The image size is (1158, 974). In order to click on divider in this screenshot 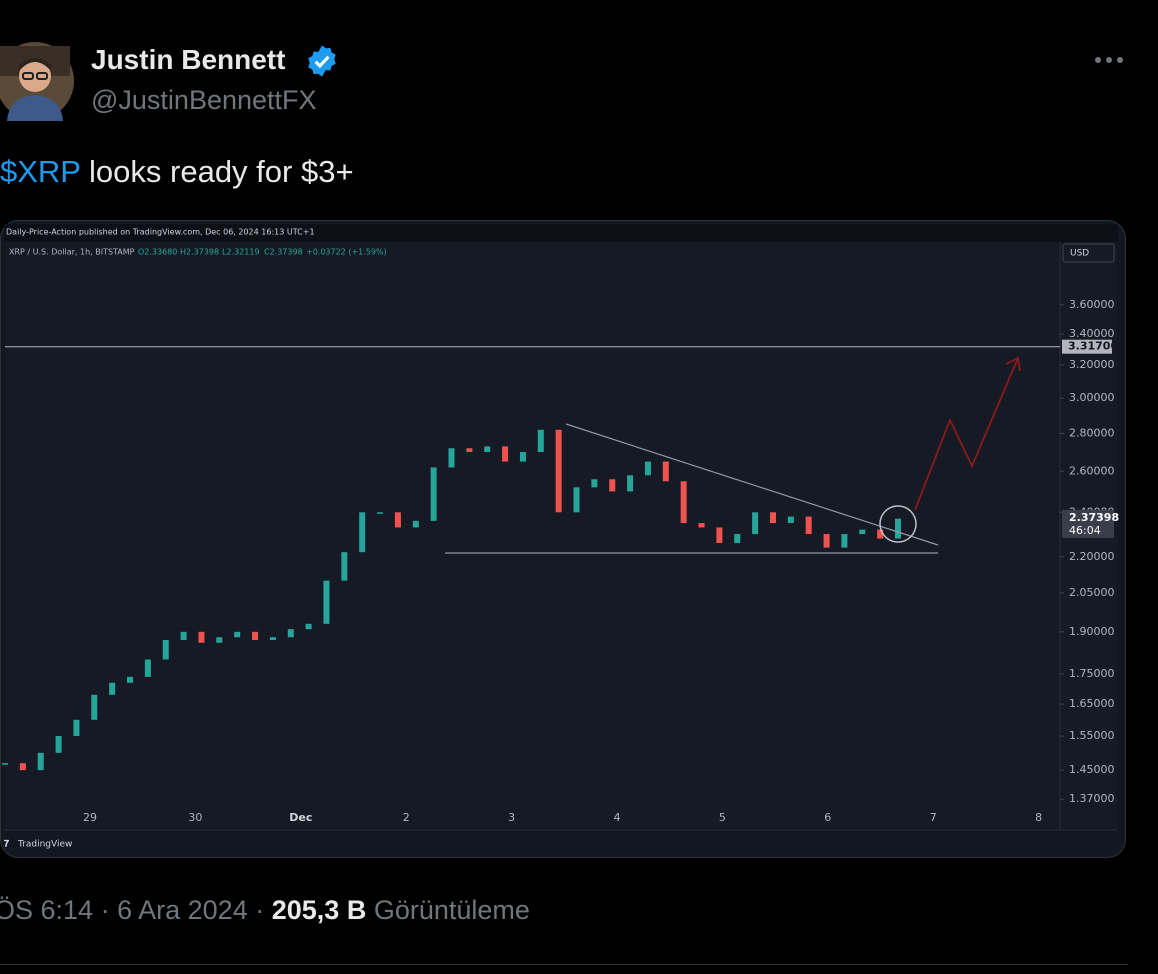, I will do `click(564, 964)`.